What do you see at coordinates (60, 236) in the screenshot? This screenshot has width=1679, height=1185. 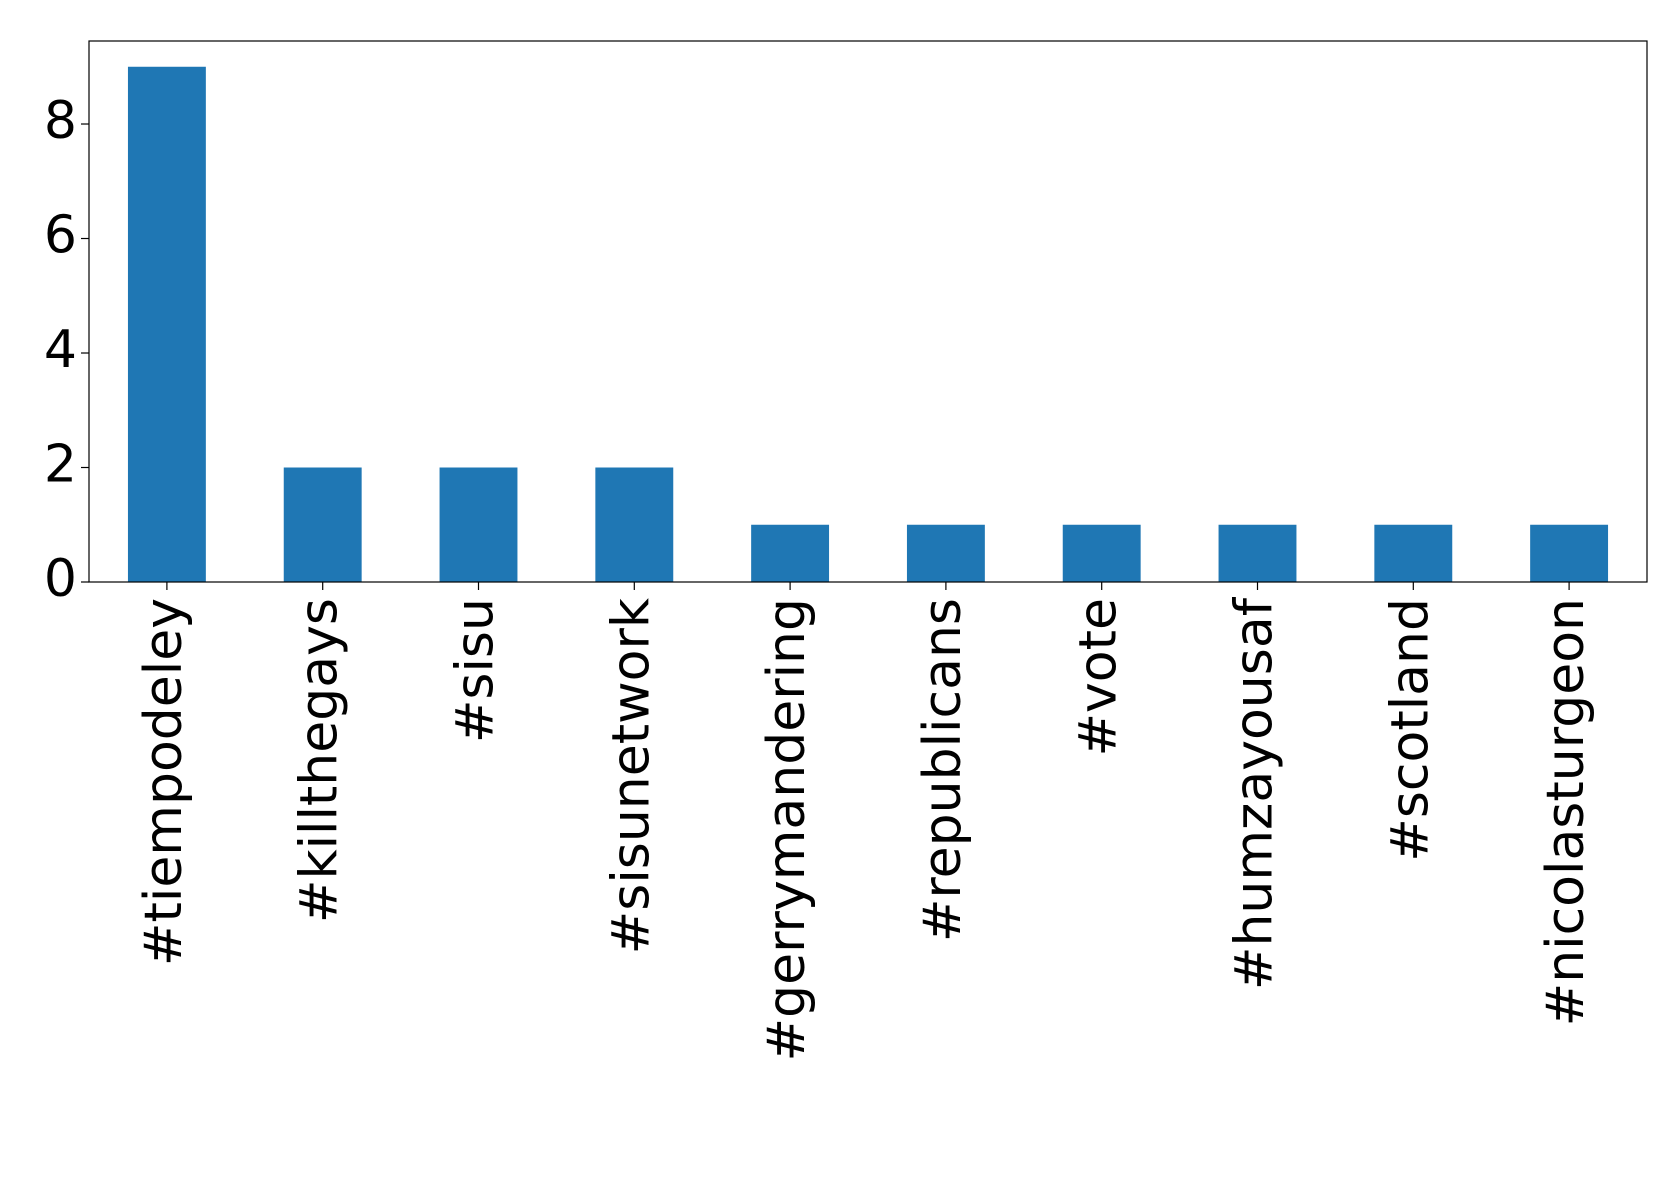 I see `y-tick-label: 6` at bounding box center [60, 236].